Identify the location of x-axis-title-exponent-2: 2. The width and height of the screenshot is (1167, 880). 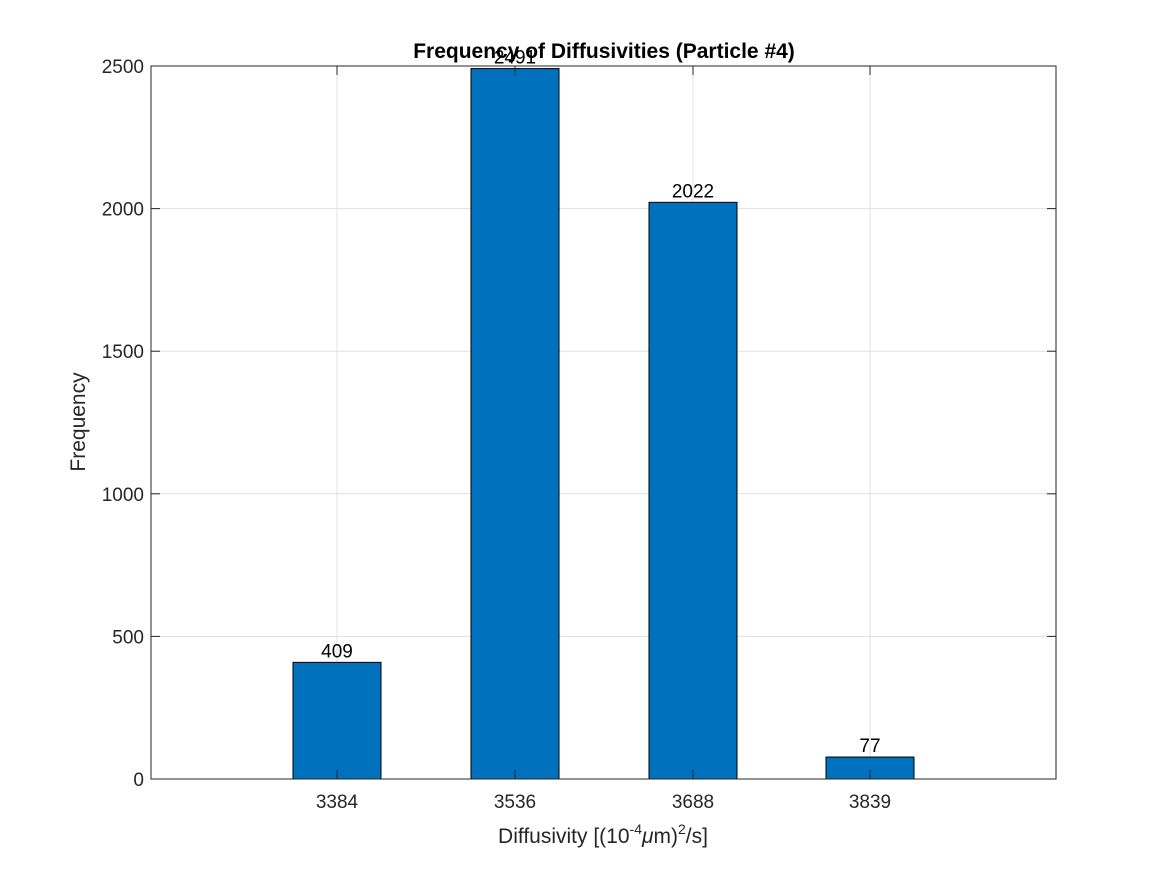
(682, 829).